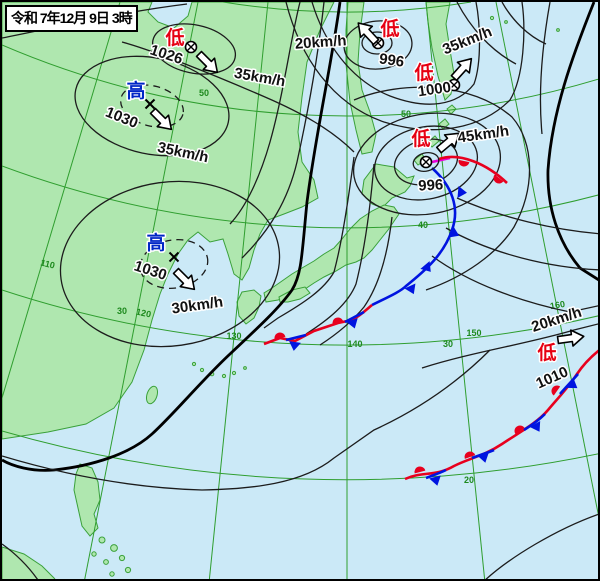 The height and width of the screenshot is (581, 600). I want to click on grid-label: 140, so click(354, 344).